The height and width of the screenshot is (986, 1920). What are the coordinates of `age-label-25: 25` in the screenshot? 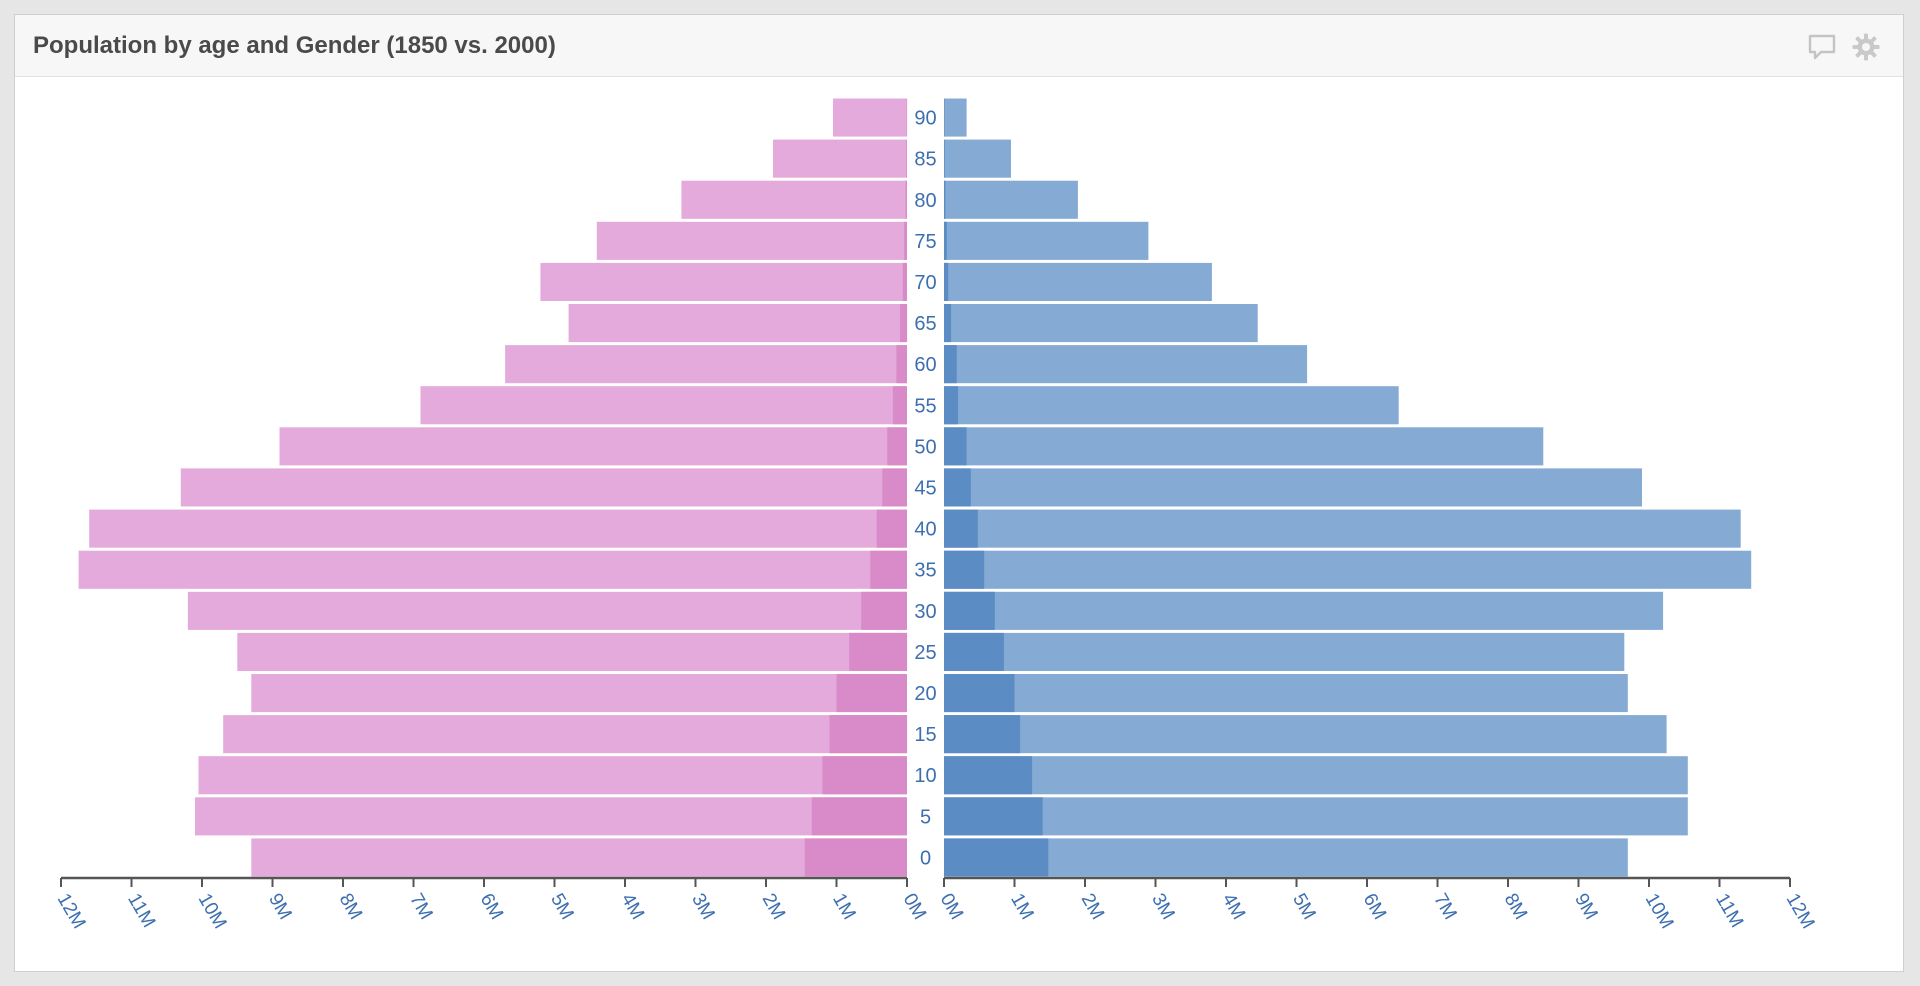 It's located at (925, 653).